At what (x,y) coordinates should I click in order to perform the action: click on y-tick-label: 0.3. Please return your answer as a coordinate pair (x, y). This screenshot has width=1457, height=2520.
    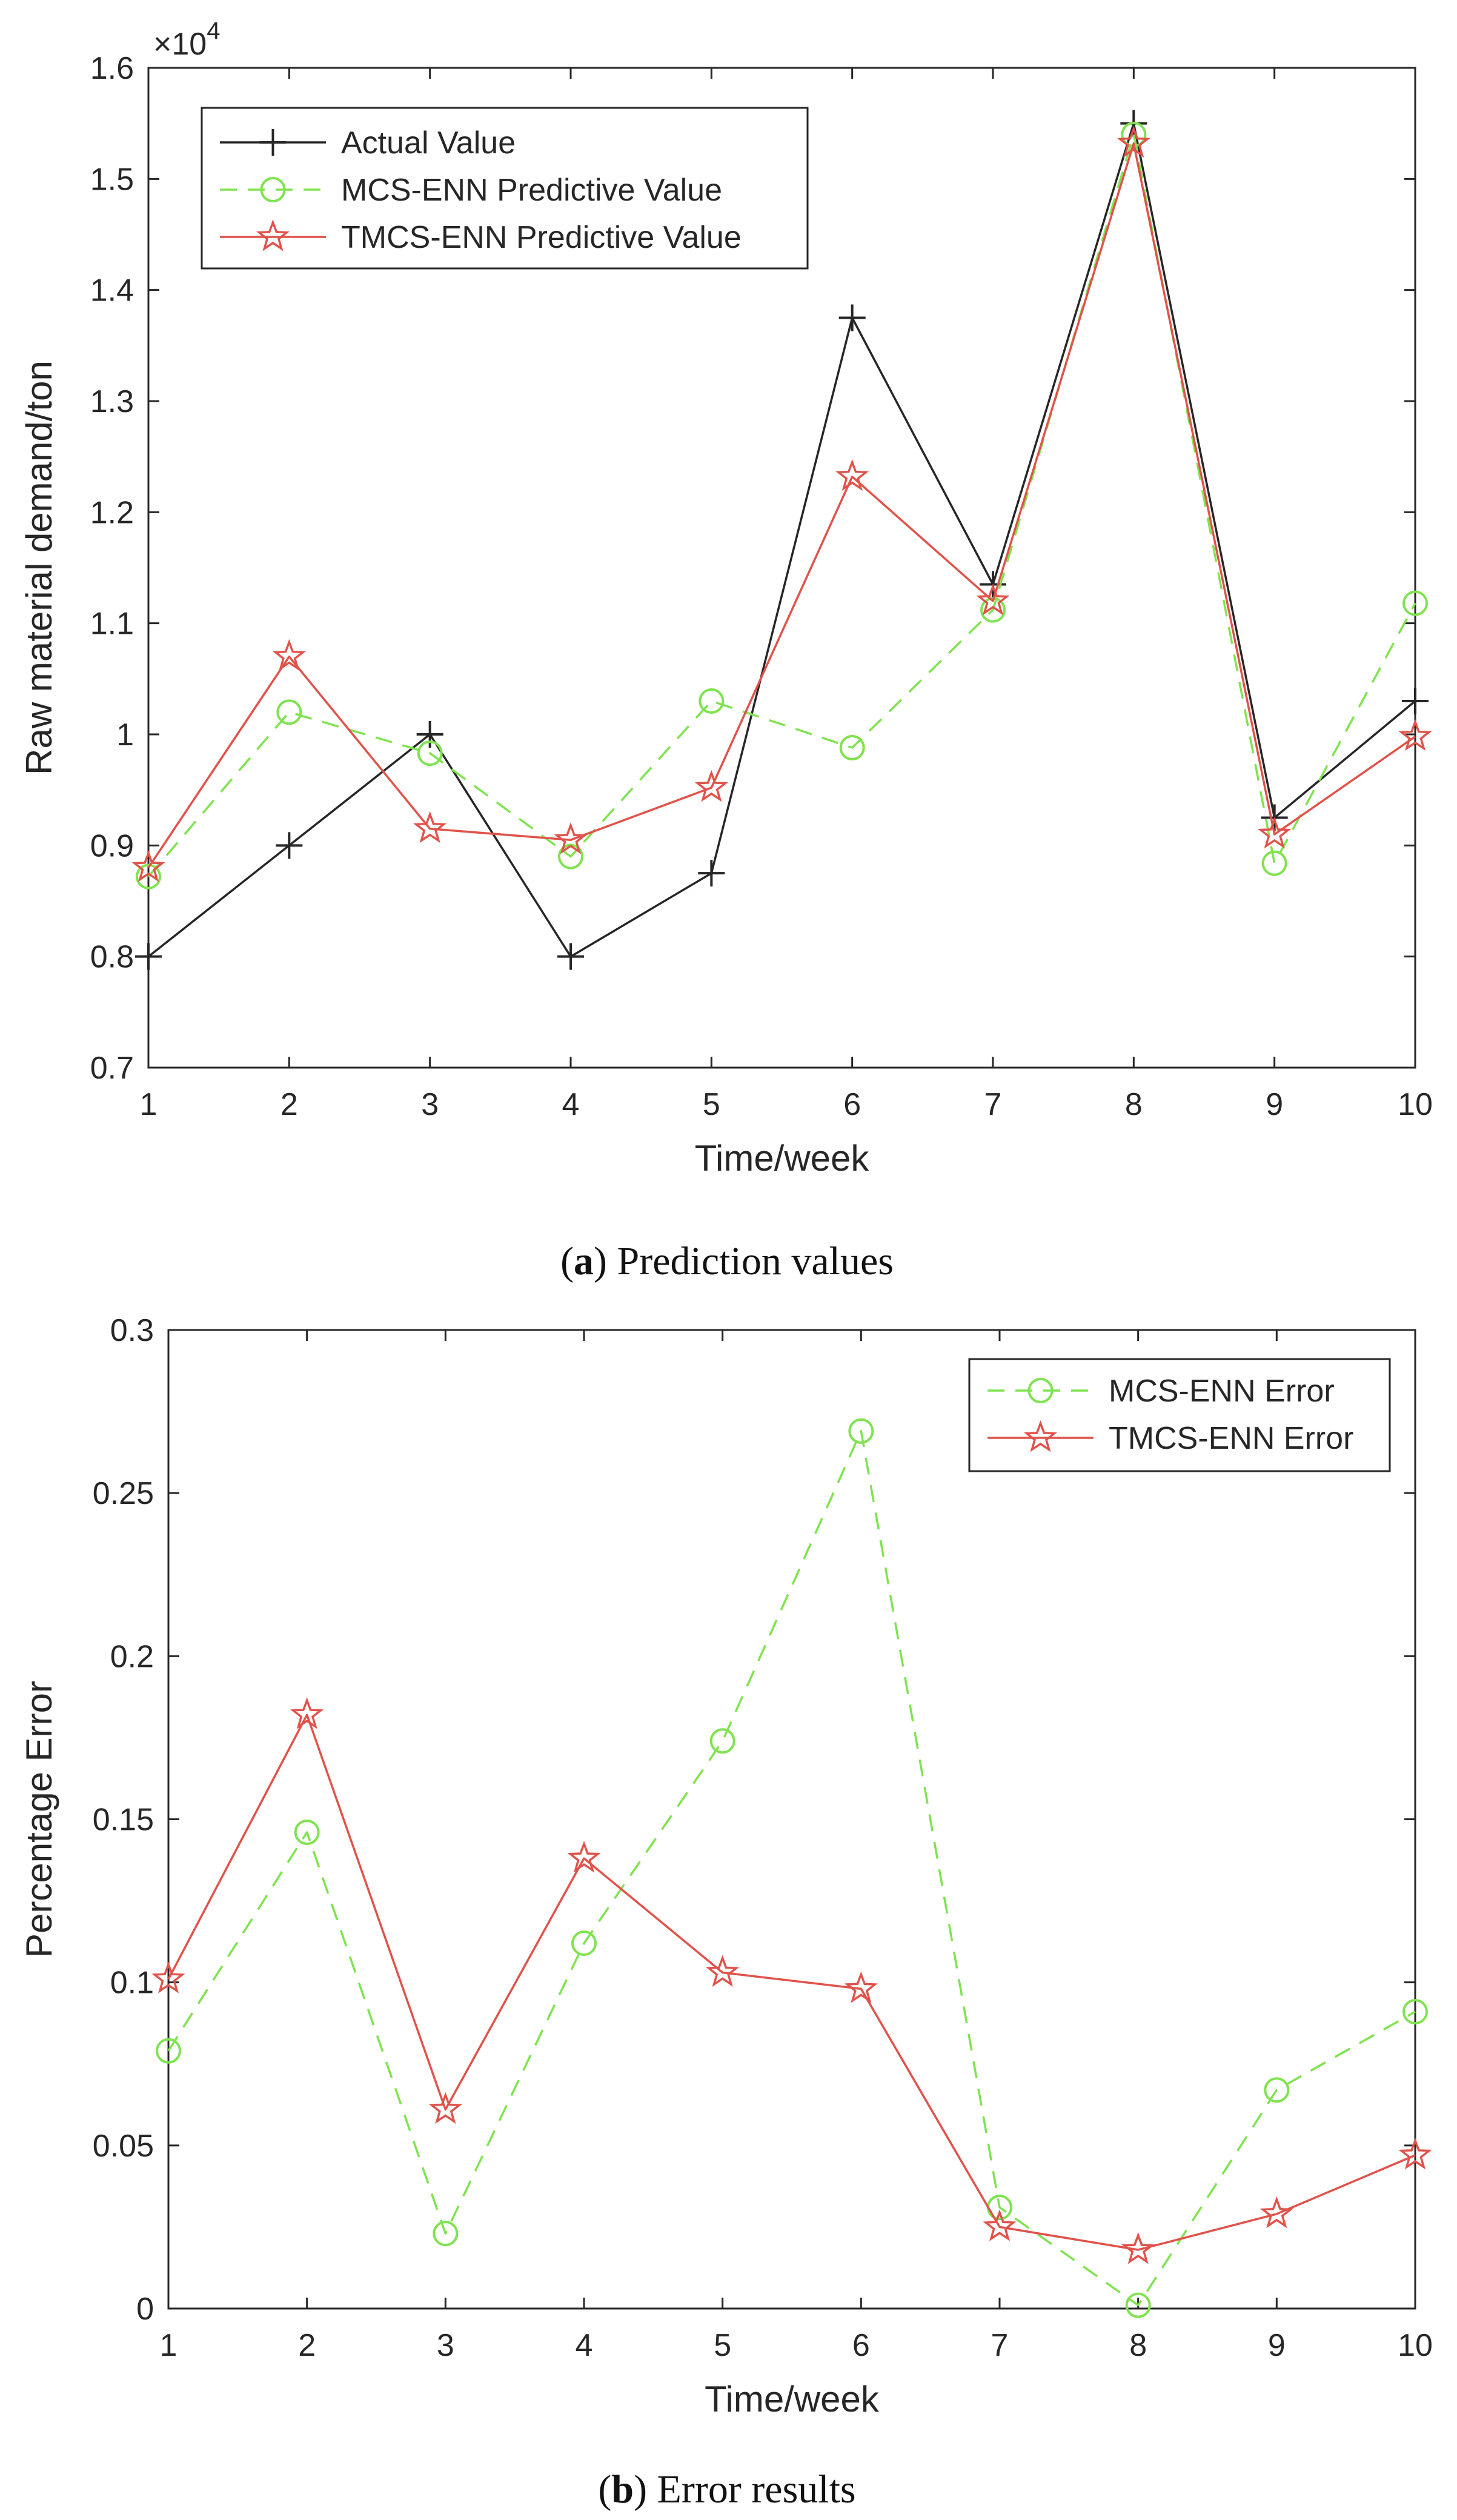
    Looking at the image, I should click on (132, 1330).